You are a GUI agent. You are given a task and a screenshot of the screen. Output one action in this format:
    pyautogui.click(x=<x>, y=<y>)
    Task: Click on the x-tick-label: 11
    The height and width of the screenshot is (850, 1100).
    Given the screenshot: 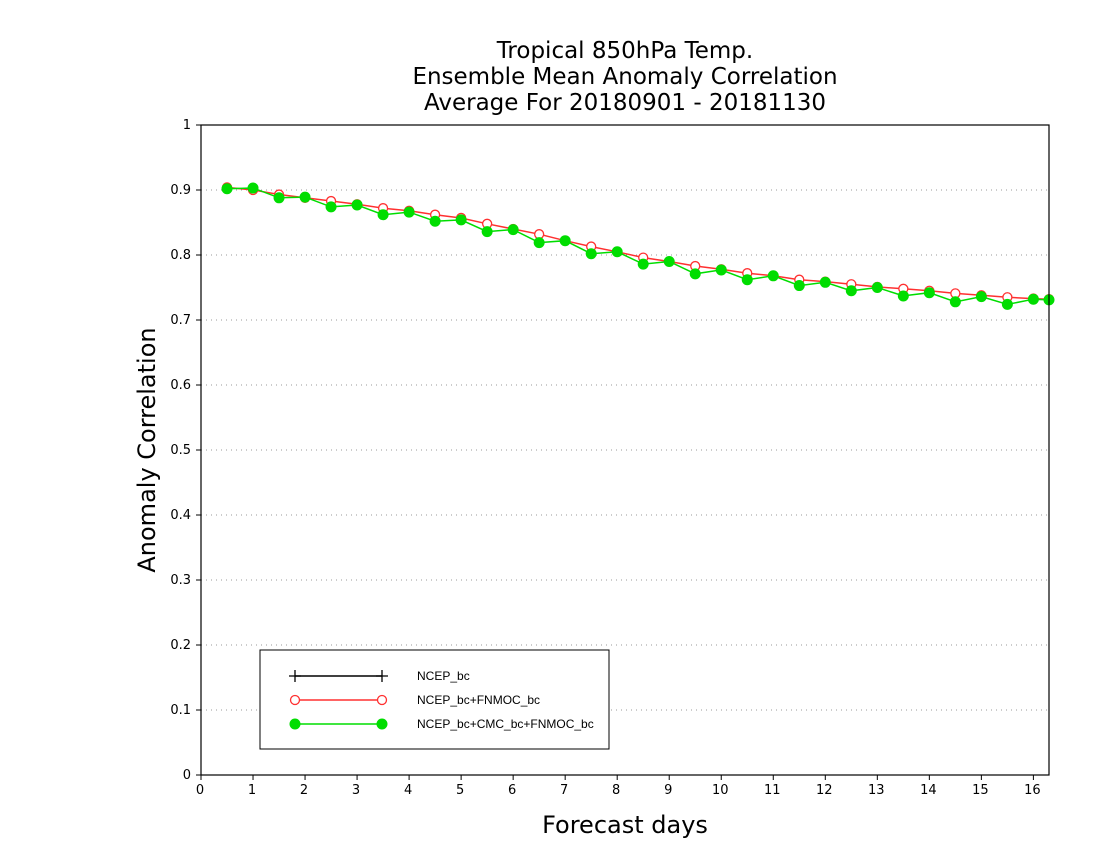 What is the action you would take?
    pyautogui.click(x=772, y=790)
    